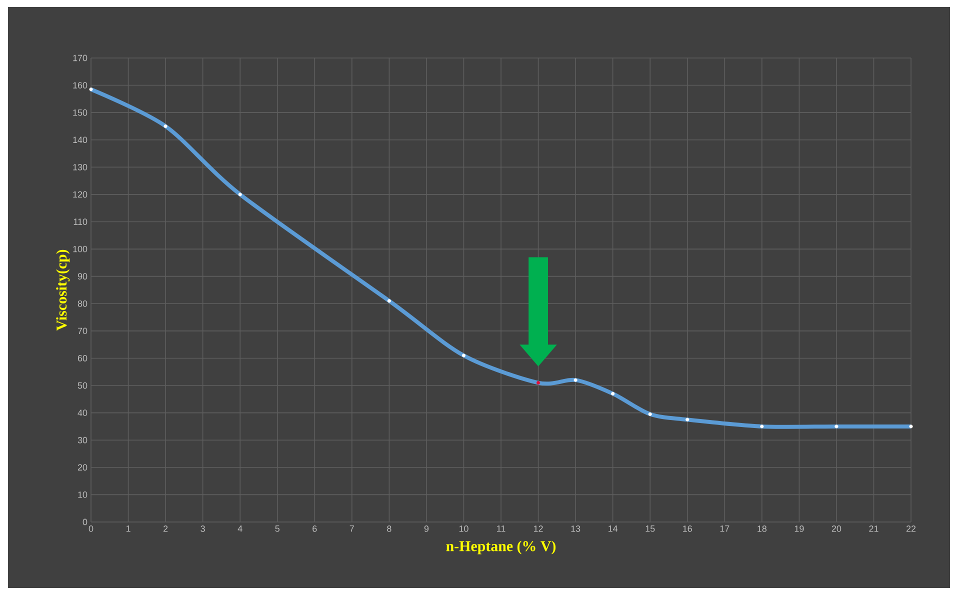  I want to click on y-tick-label: 110, so click(81, 221).